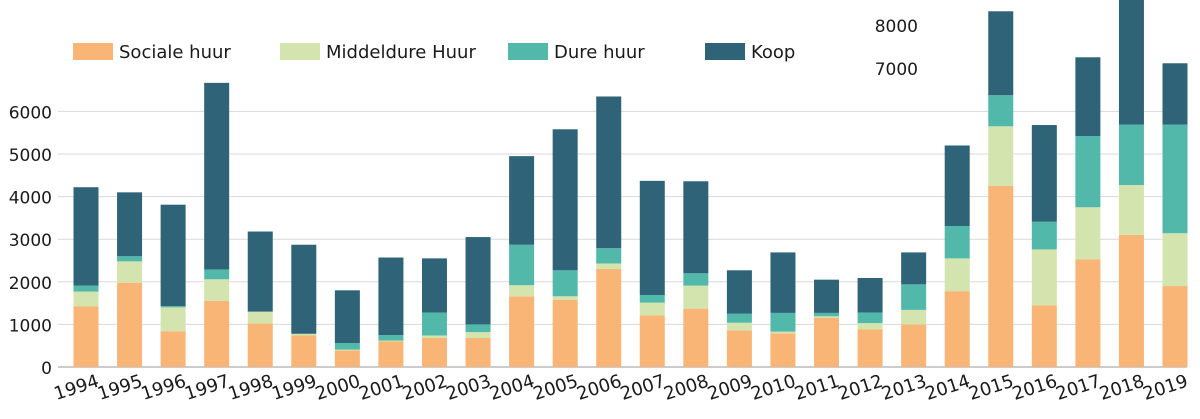  I want to click on x-tick-label: 1994, so click(76, 388).